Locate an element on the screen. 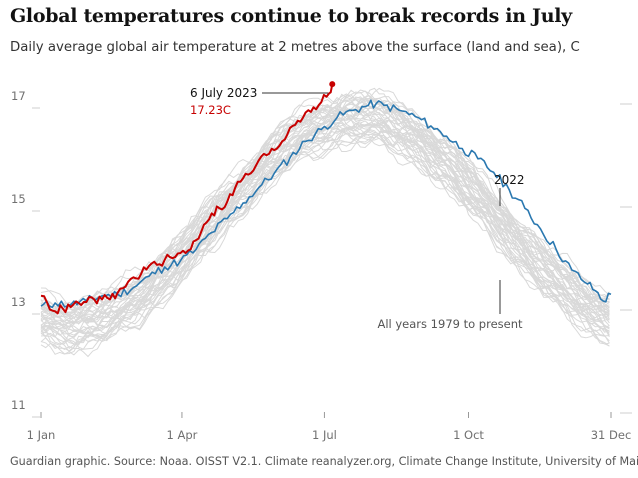 The width and height of the screenshot is (638, 478). y-tick-label: 11 is located at coordinates (18, 405).